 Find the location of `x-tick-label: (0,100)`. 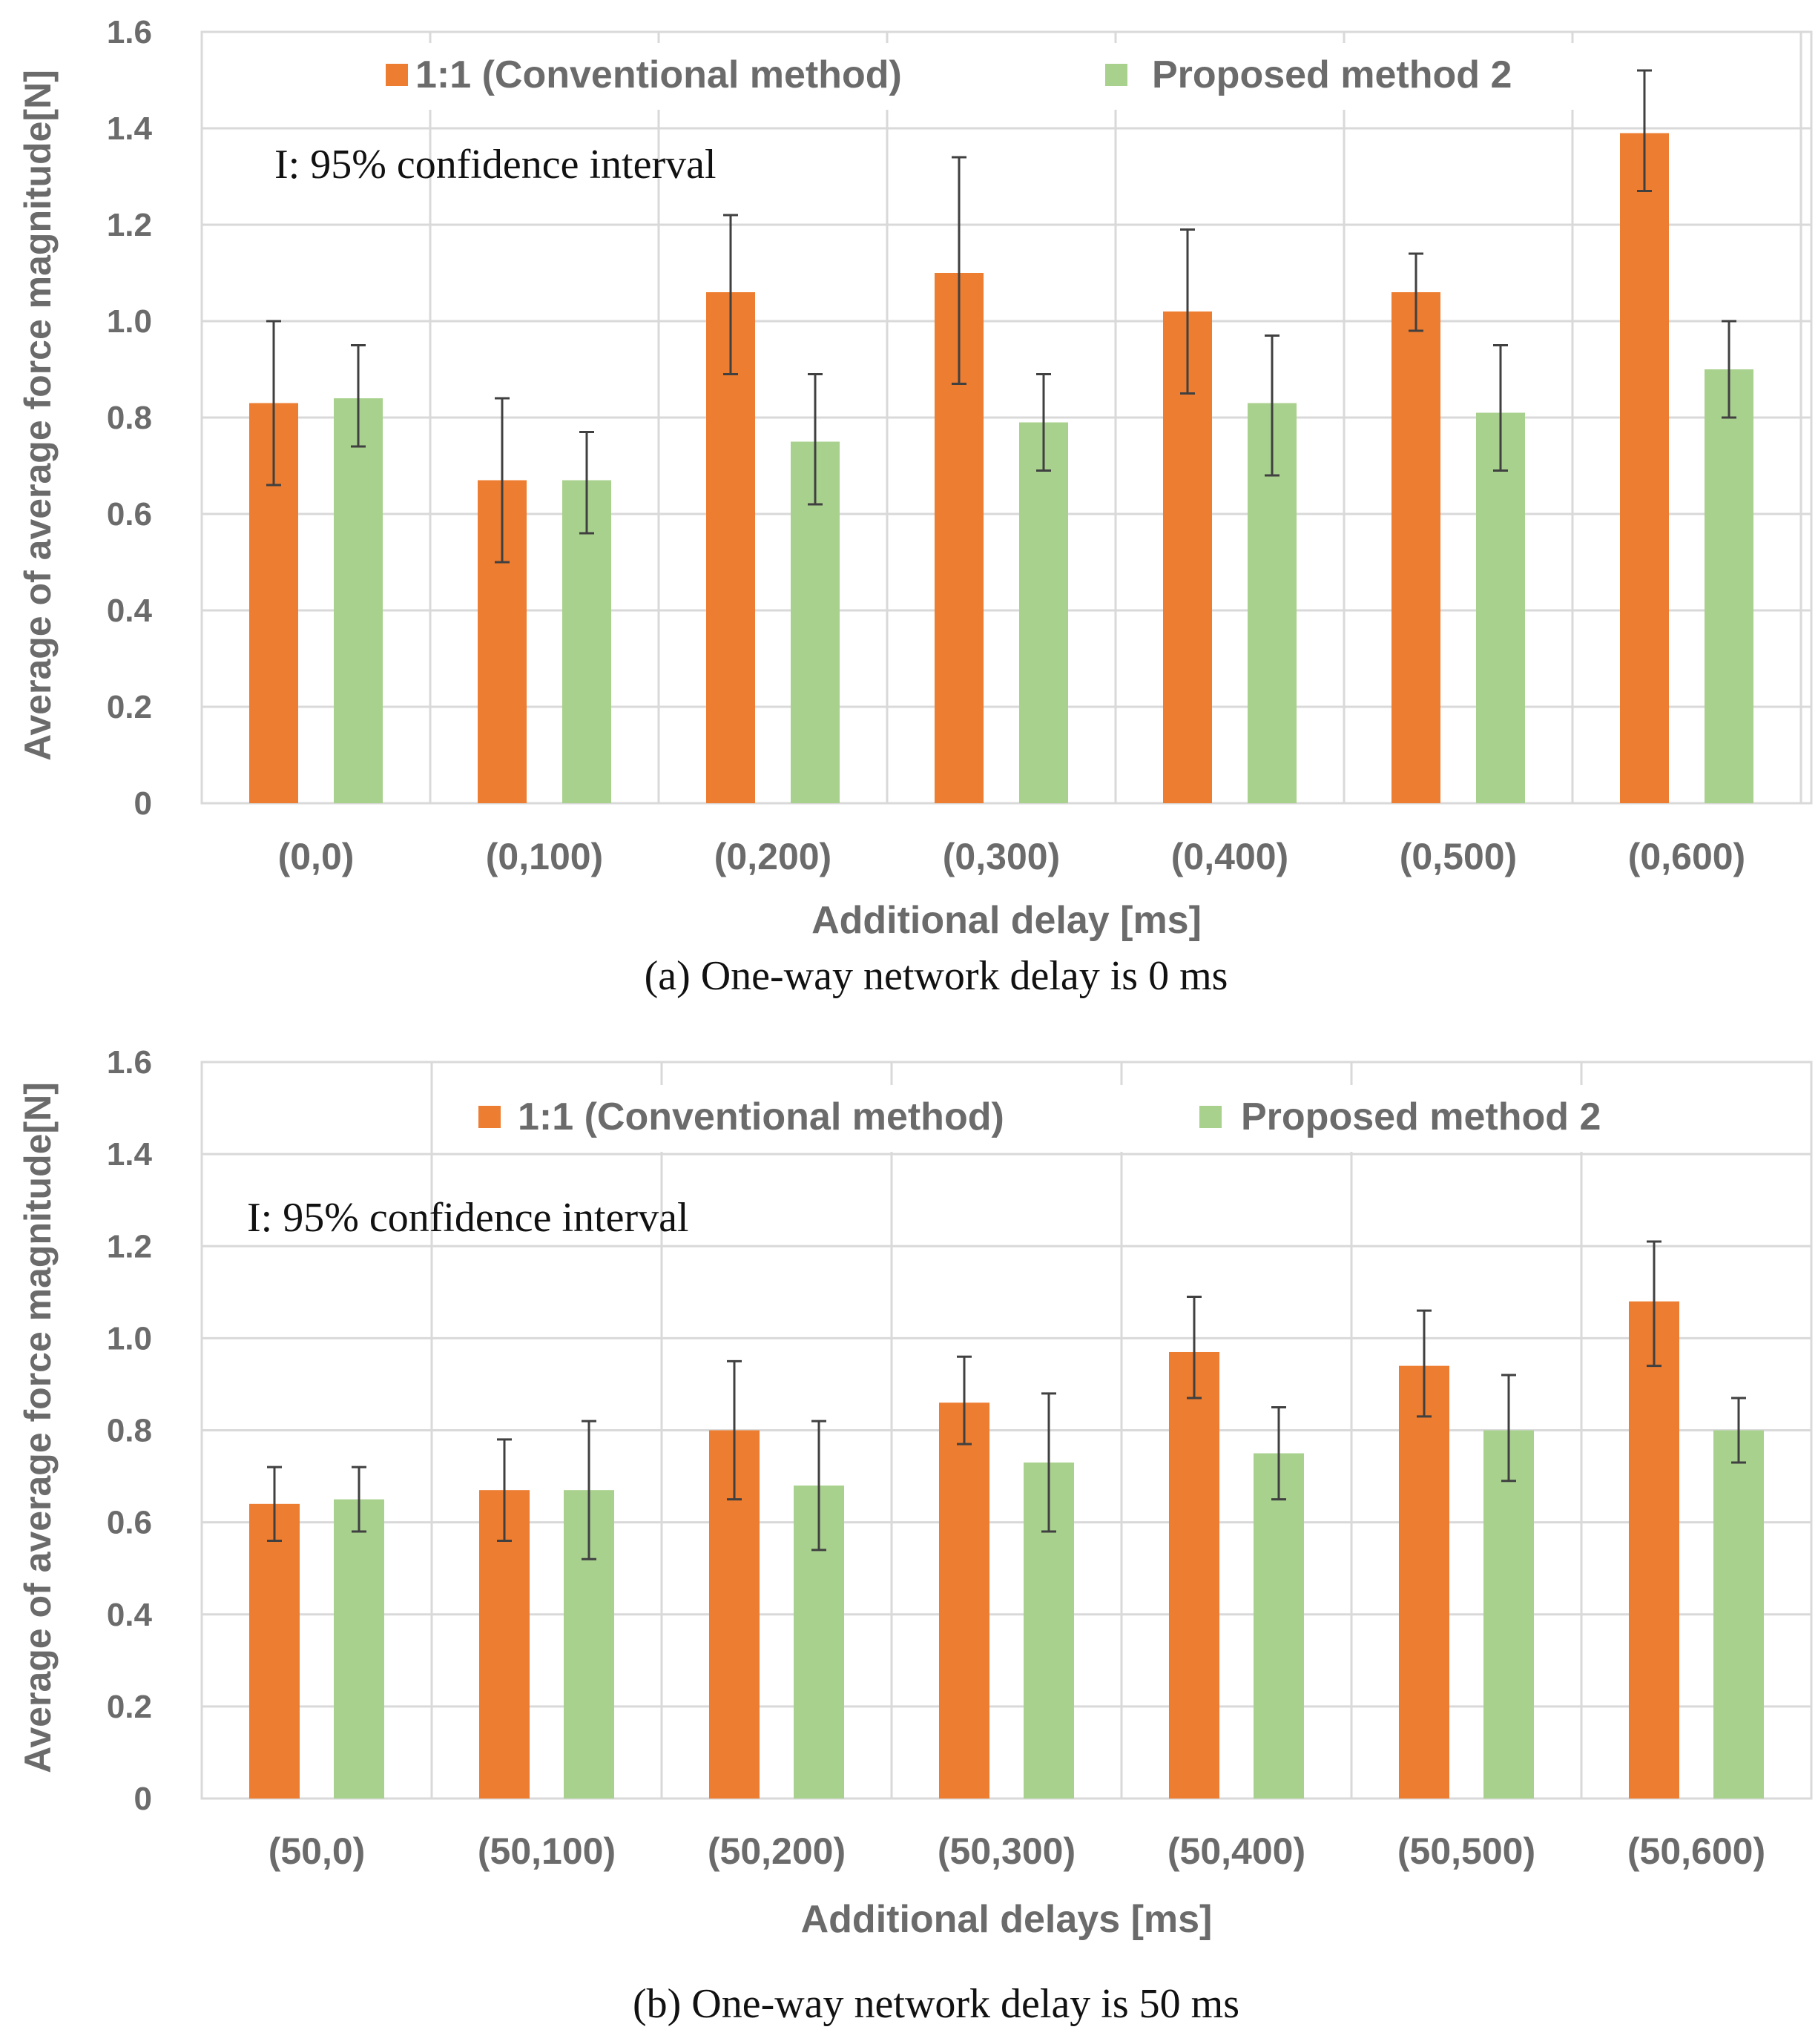

x-tick-label: (0,100) is located at coordinates (544, 857).